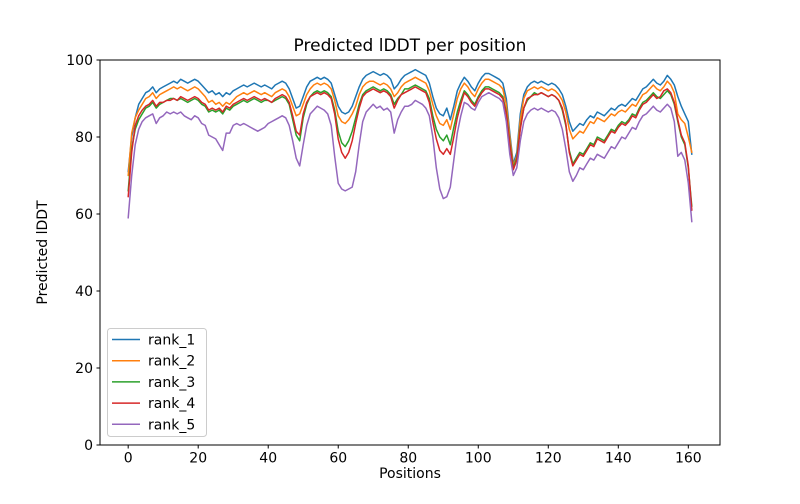 The height and width of the screenshot is (504, 800). I want to click on legend: rank_1 rank_2 rank_3 rank_4 rank_5, so click(157, 382).